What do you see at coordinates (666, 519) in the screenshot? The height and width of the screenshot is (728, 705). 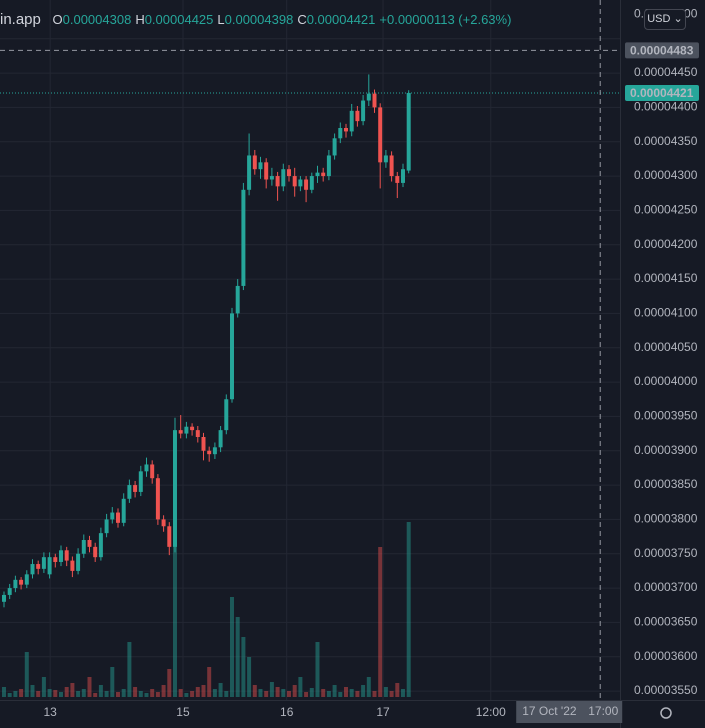 I see `y-tick-label: 0.00003800` at bounding box center [666, 519].